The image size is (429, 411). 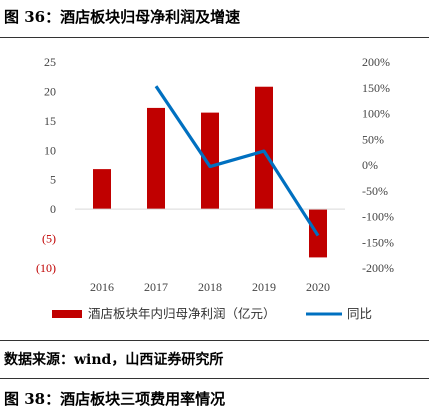 I want to click on left-tick-label: 20, so click(x=50, y=91).